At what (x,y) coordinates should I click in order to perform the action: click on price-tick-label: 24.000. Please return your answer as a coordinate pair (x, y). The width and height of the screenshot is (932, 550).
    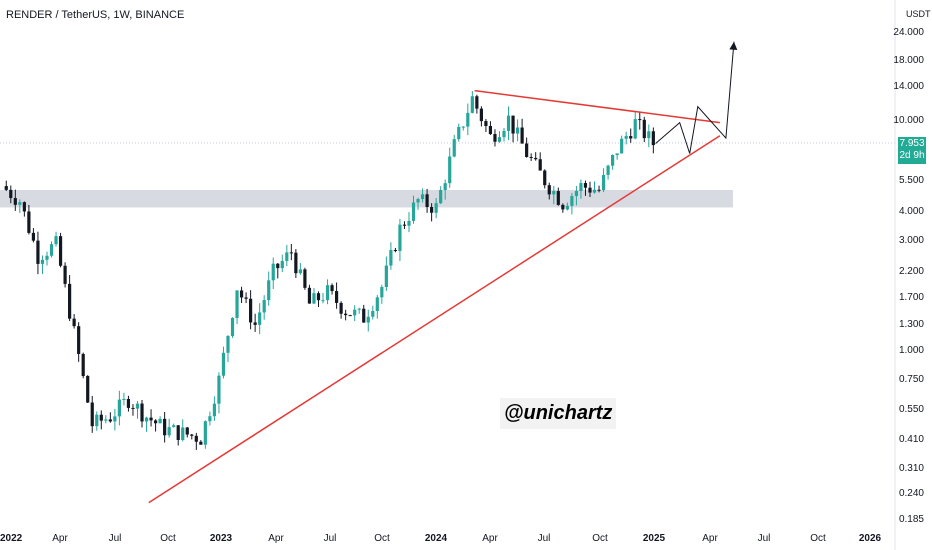
    Looking at the image, I should click on (908, 32).